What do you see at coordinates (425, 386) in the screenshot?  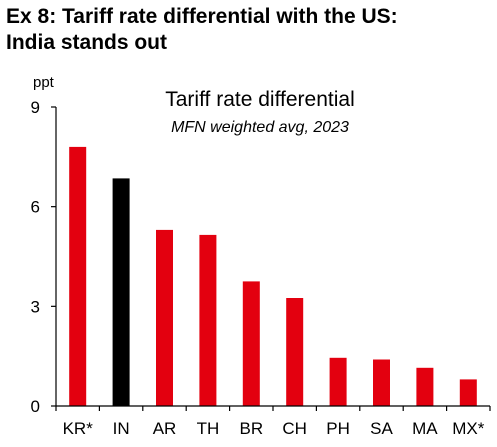 I see `bar-ma` at bounding box center [425, 386].